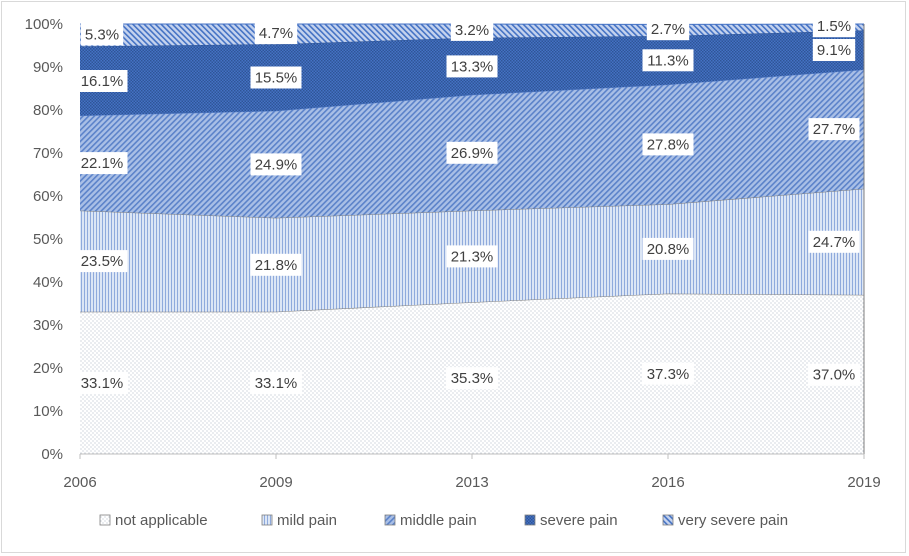 This screenshot has width=909, height=556. I want to click on data-label-text: 20.8%, so click(668, 249).